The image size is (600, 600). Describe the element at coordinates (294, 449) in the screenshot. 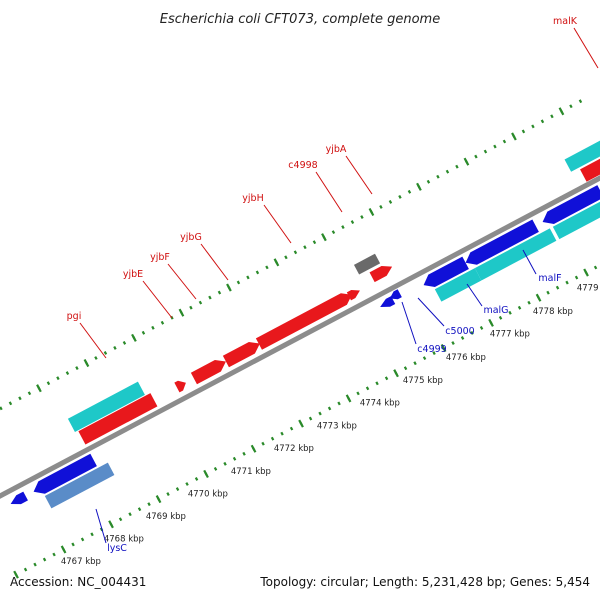

I see `kbp-label: 4772 kbp` at that location.